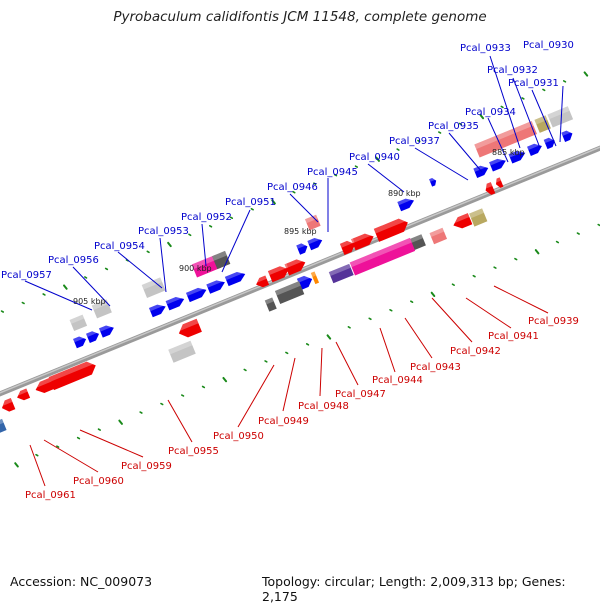  What do you see at coordinates (414, 141) in the screenshot?
I see `gene-label-pcal-0937: Pcal_0937` at bounding box center [414, 141].